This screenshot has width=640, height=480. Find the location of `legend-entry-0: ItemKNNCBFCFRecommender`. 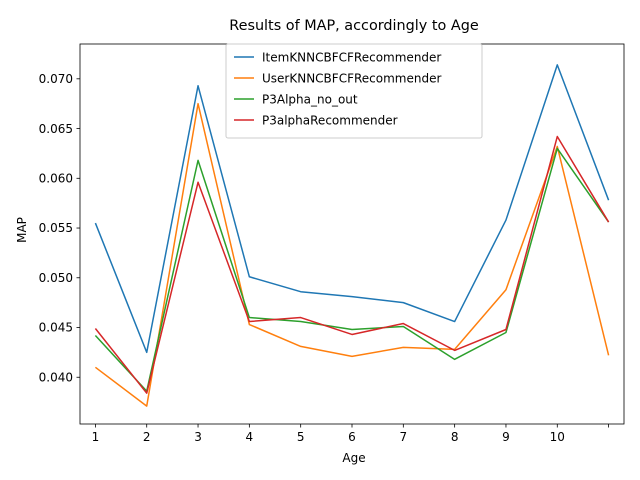

legend-entry-0: ItemKNNCBFCFRecommender is located at coordinates (351, 57).